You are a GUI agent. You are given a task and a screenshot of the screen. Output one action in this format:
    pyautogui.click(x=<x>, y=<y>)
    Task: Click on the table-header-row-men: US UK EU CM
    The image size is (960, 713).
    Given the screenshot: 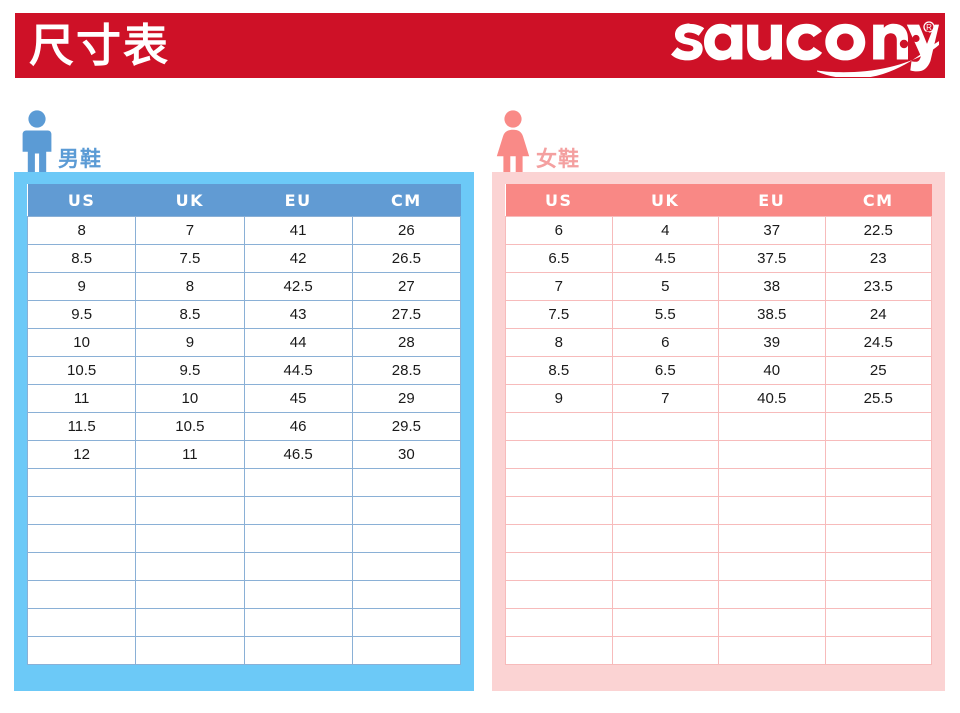 What is the action you would take?
    pyautogui.click(x=244, y=200)
    